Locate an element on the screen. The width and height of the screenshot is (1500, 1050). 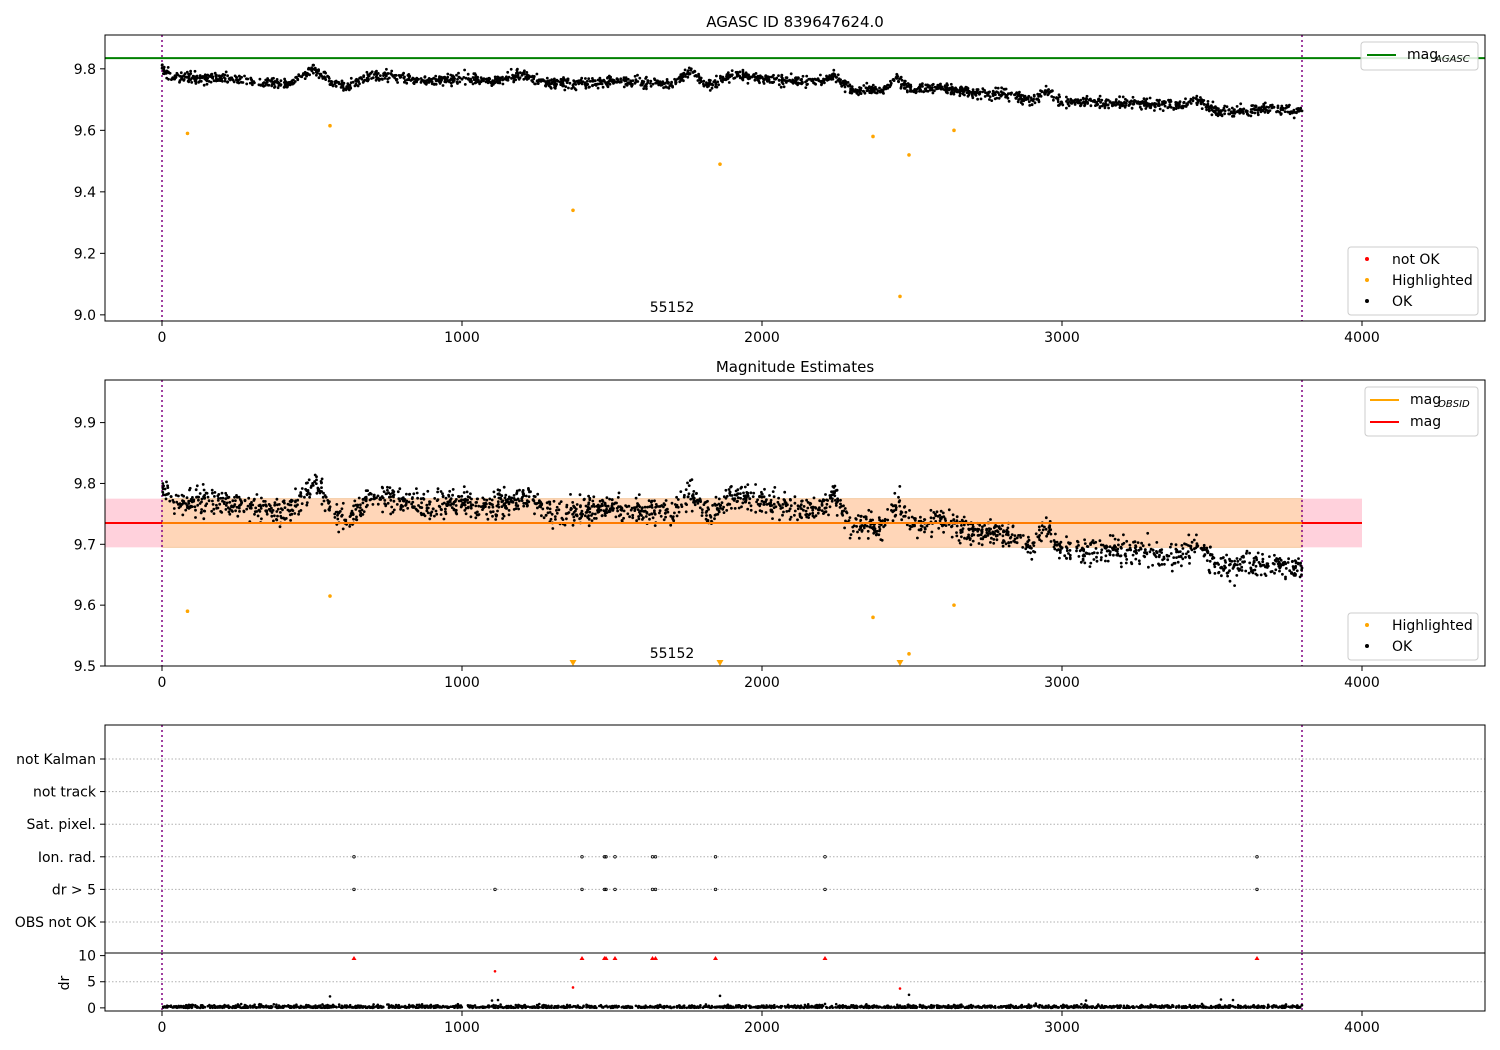
p2-x-tick-label: 1000 is located at coordinates (462, 683).